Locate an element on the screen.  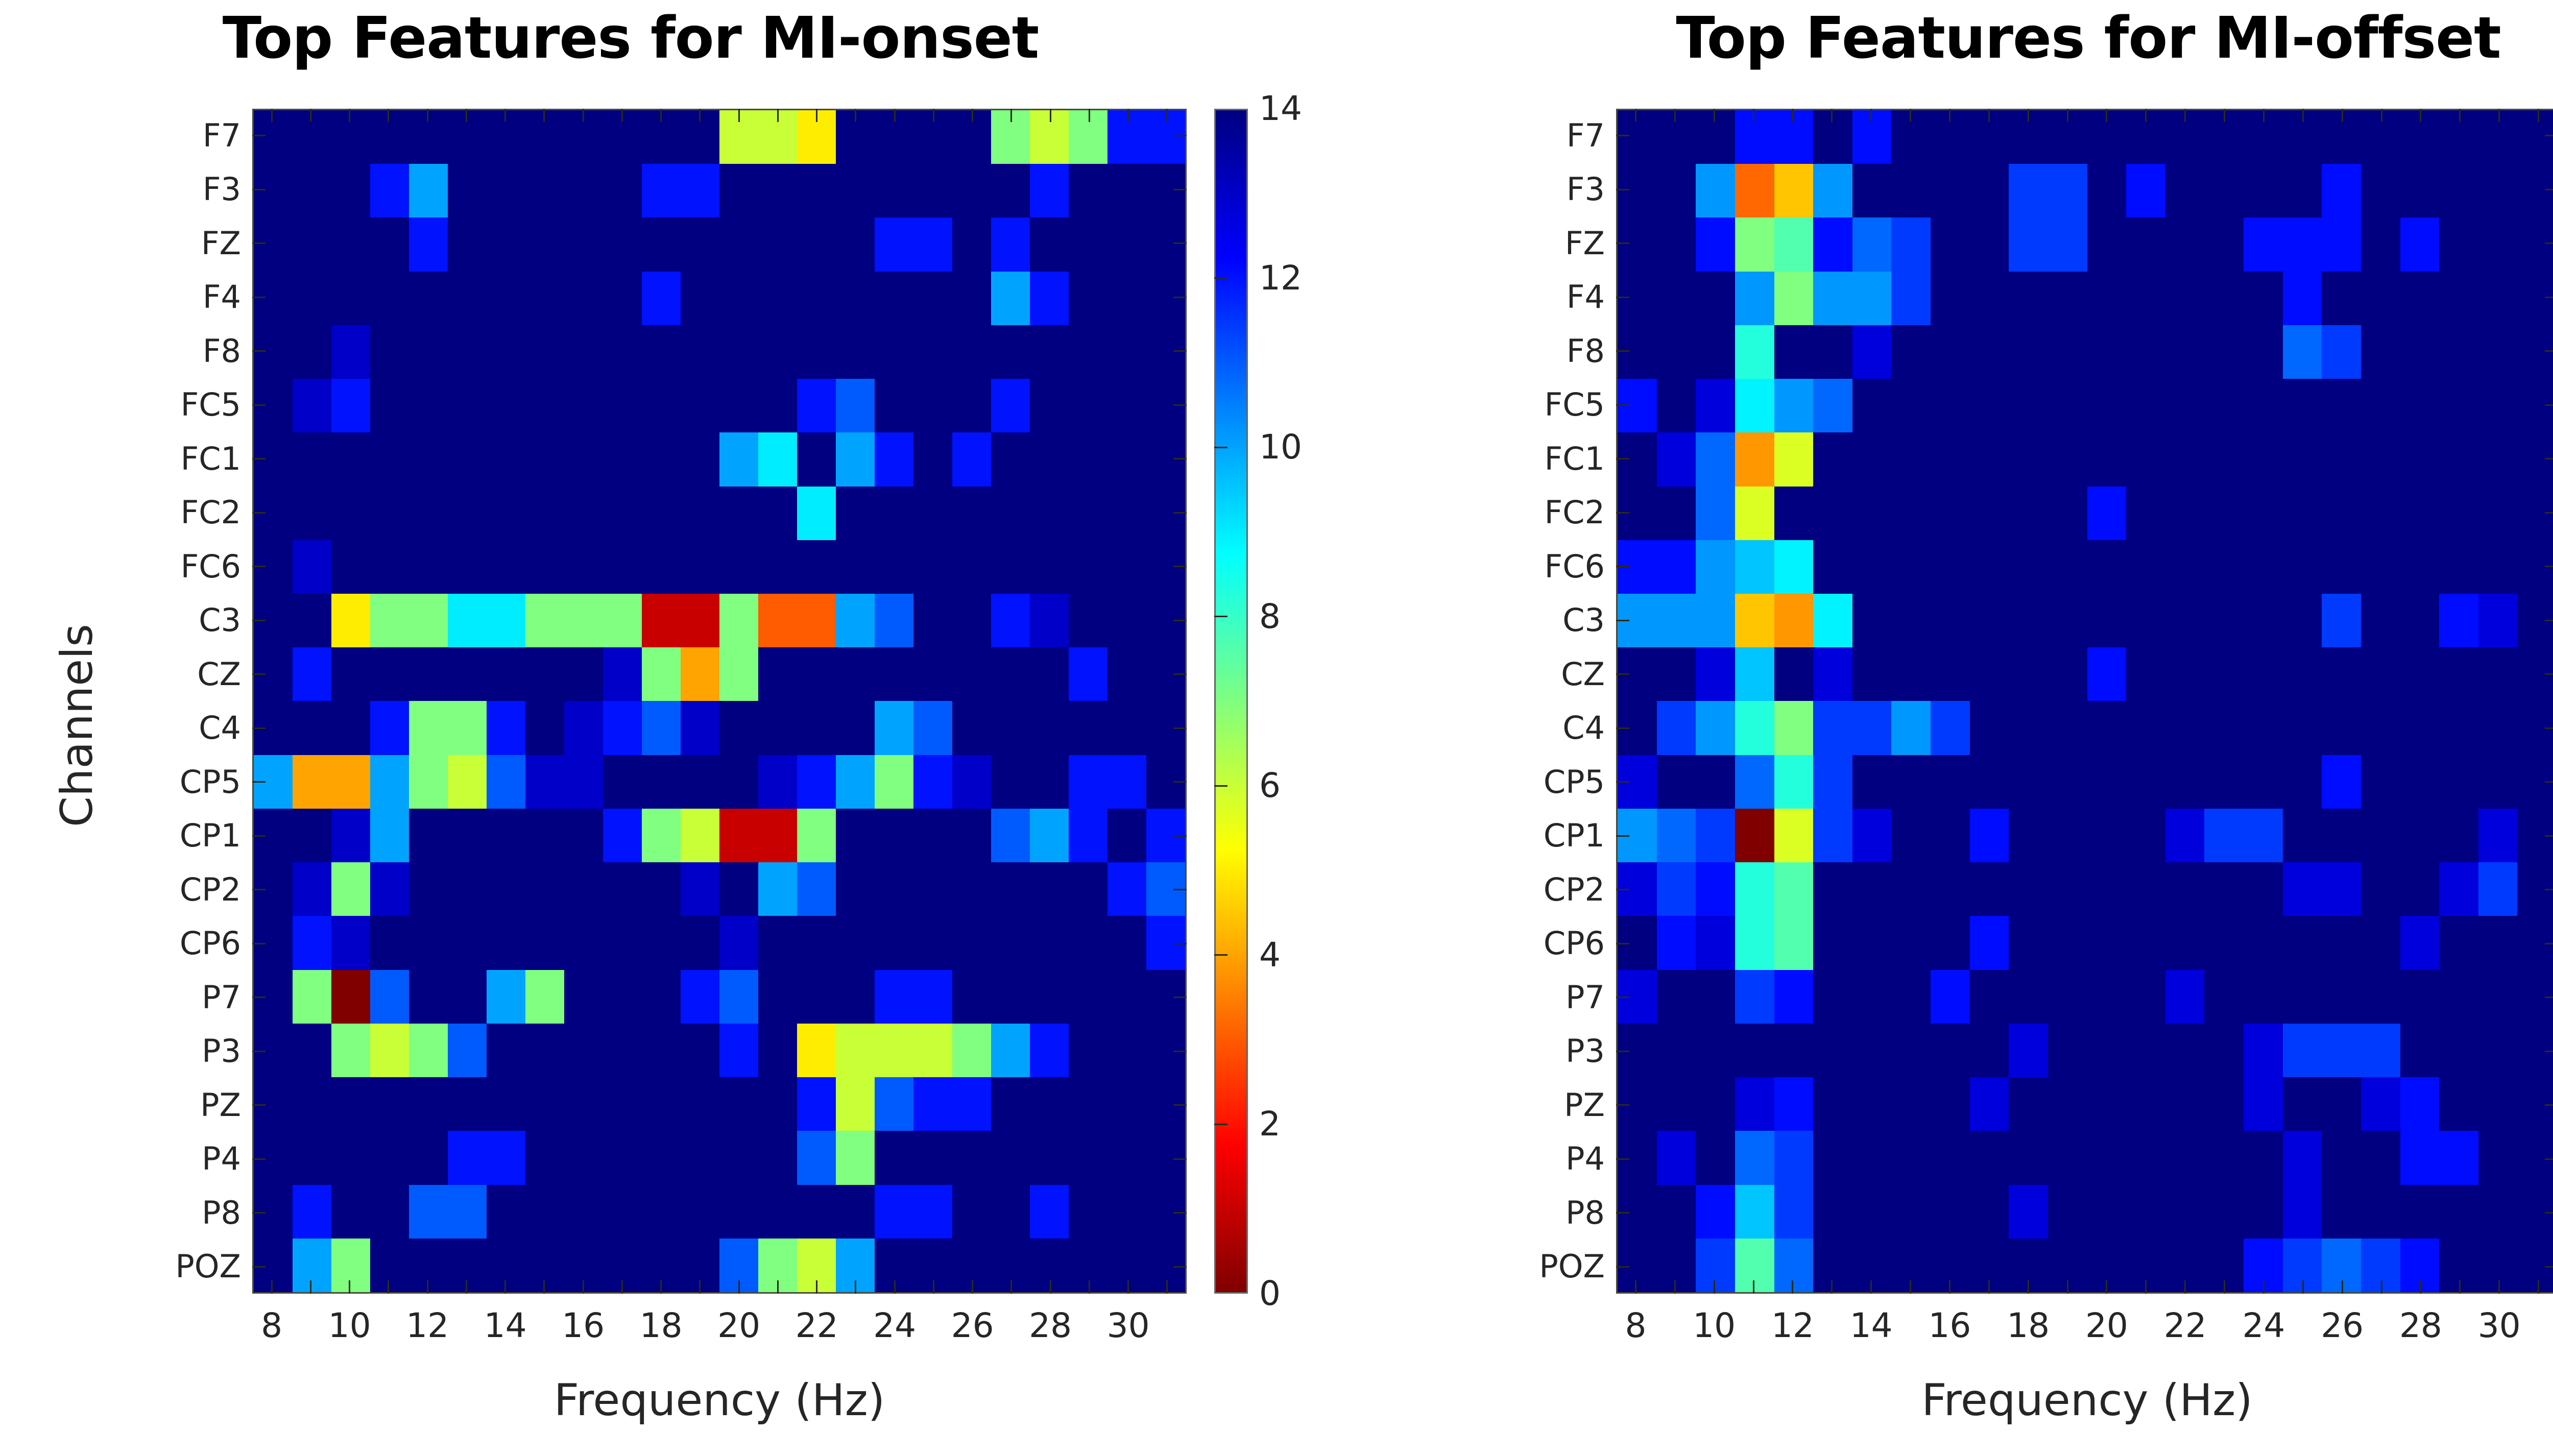
y-tick-label: F3 is located at coordinates (1585, 189).